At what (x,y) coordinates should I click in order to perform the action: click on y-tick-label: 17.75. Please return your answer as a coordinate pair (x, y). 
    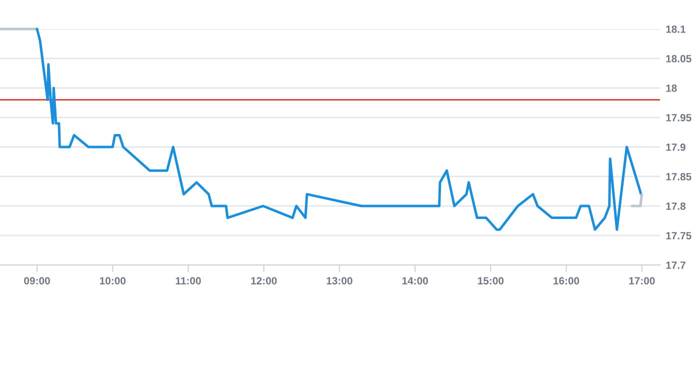
    Looking at the image, I should click on (679, 236).